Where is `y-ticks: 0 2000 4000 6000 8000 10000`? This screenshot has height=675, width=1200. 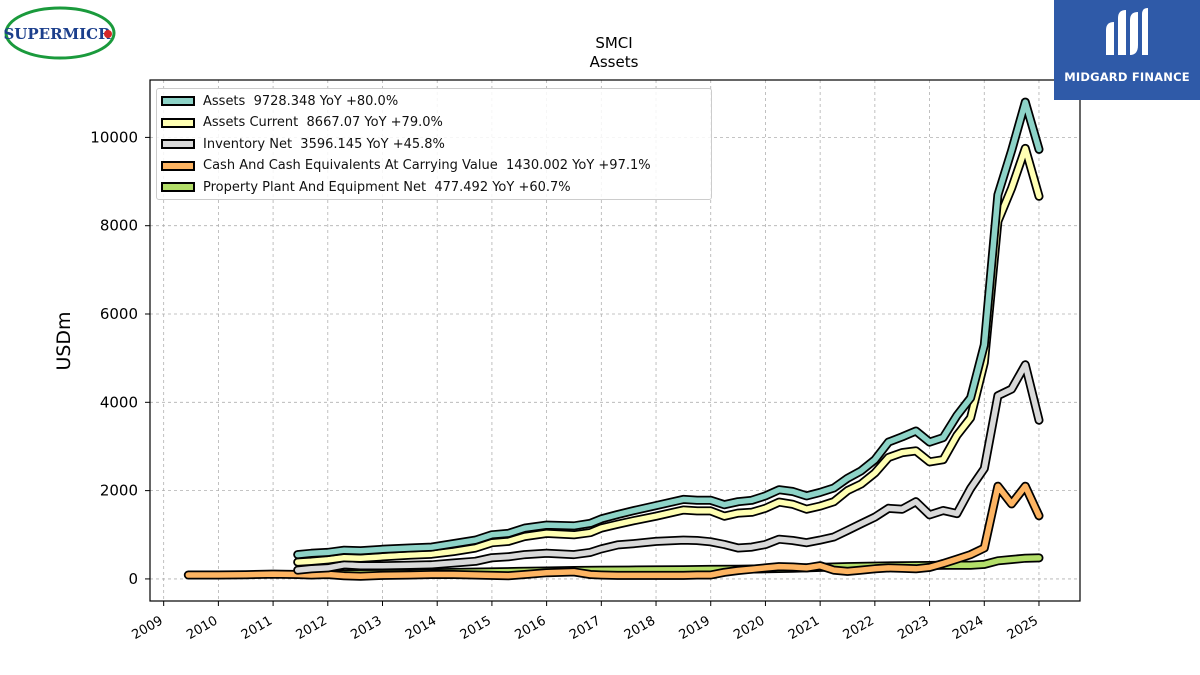 y-ticks: 0 2000 4000 6000 8000 10000 is located at coordinates (120, 358).